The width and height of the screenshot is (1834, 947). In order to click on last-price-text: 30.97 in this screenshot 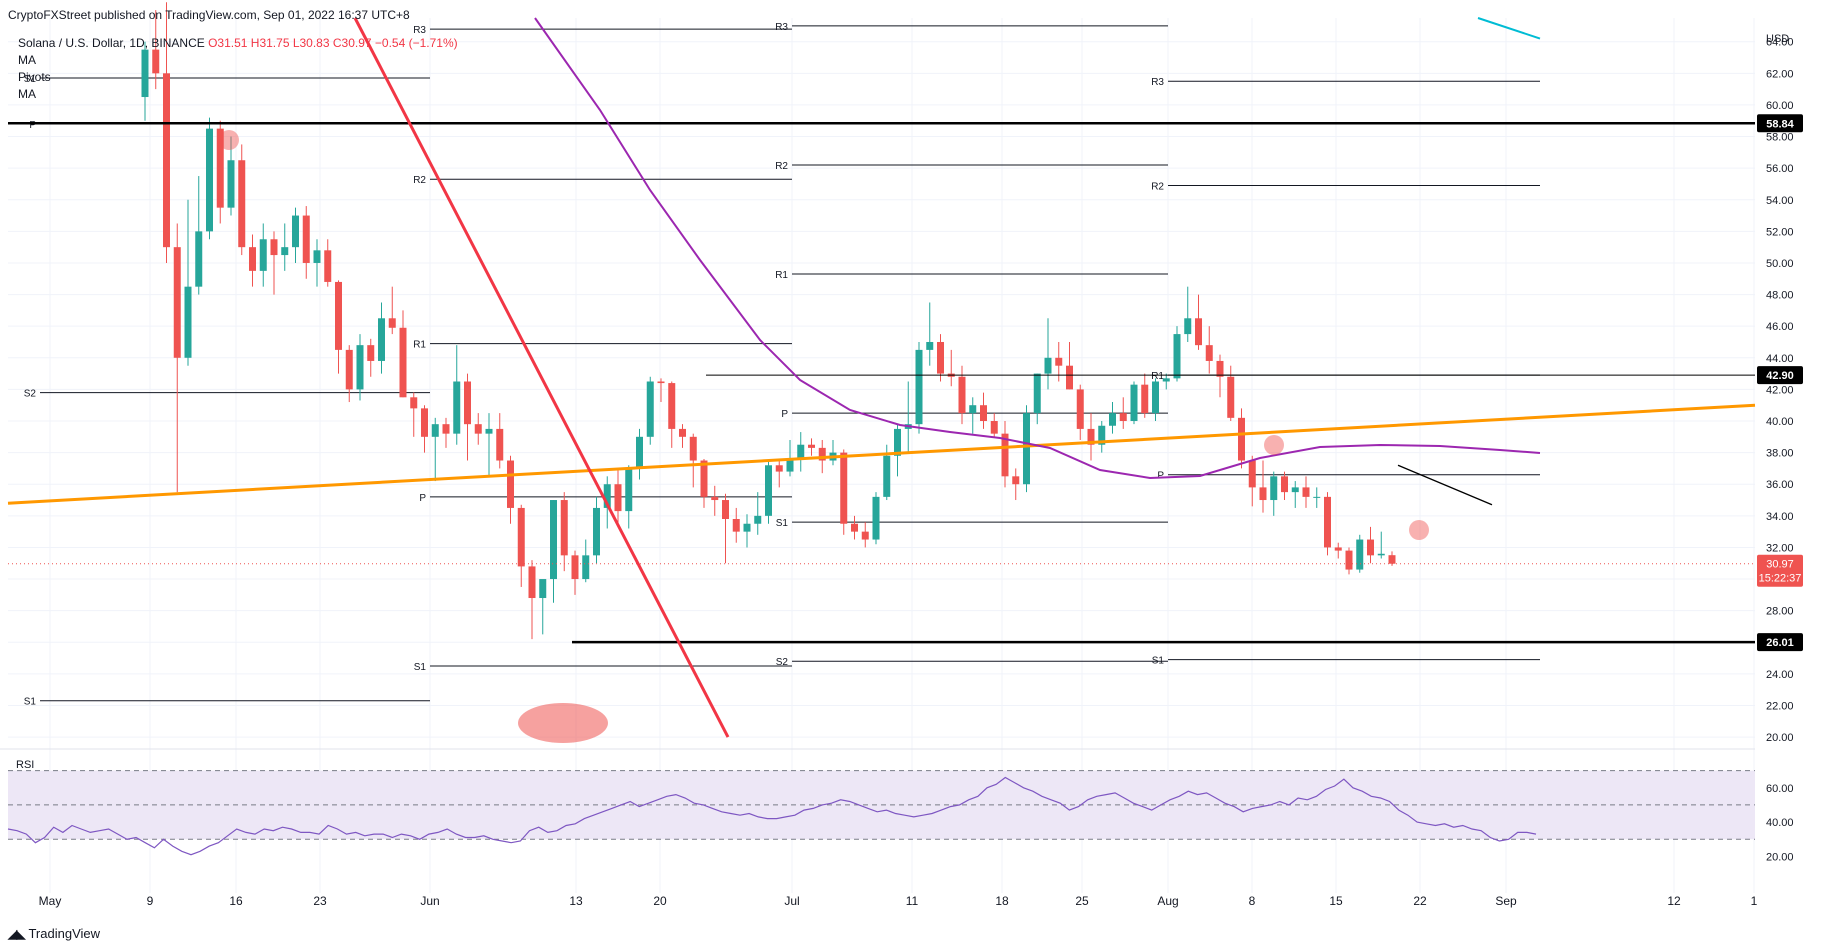, I will do `click(1780, 565)`.